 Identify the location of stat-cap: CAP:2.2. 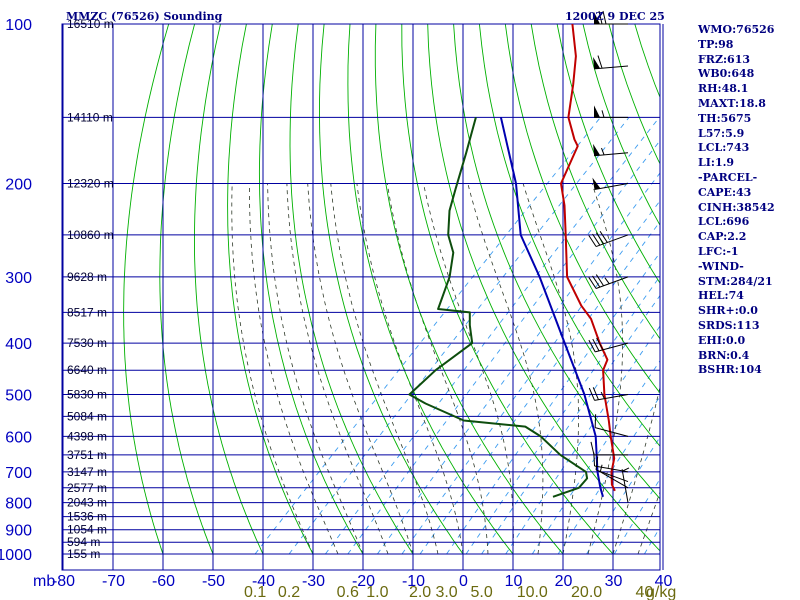
(722, 237).